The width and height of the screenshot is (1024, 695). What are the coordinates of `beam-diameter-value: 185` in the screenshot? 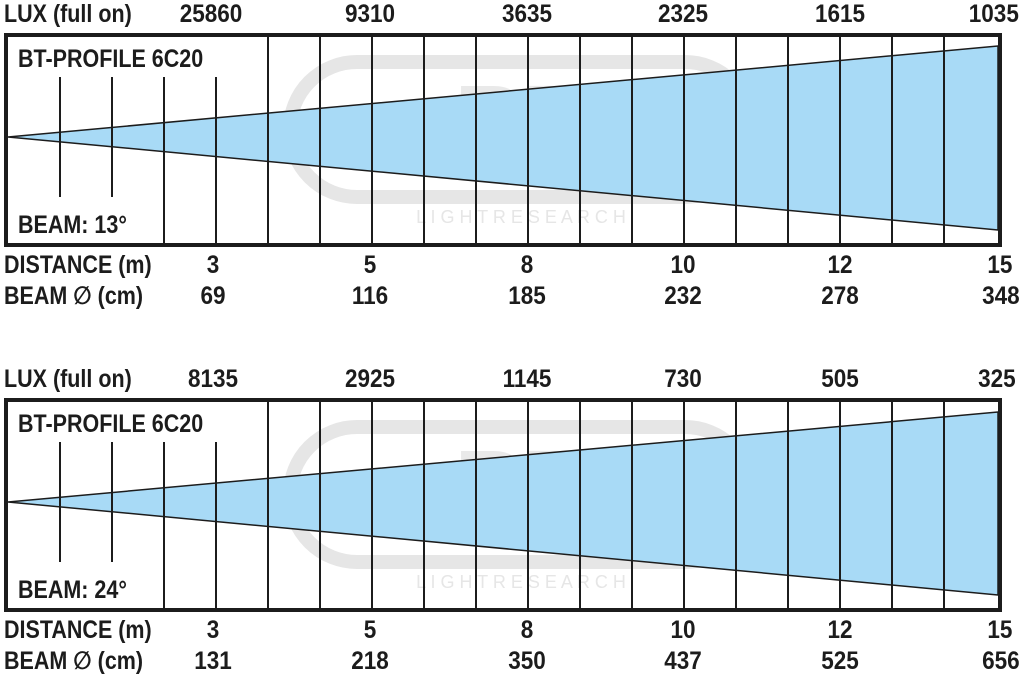 It's located at (527, 296).